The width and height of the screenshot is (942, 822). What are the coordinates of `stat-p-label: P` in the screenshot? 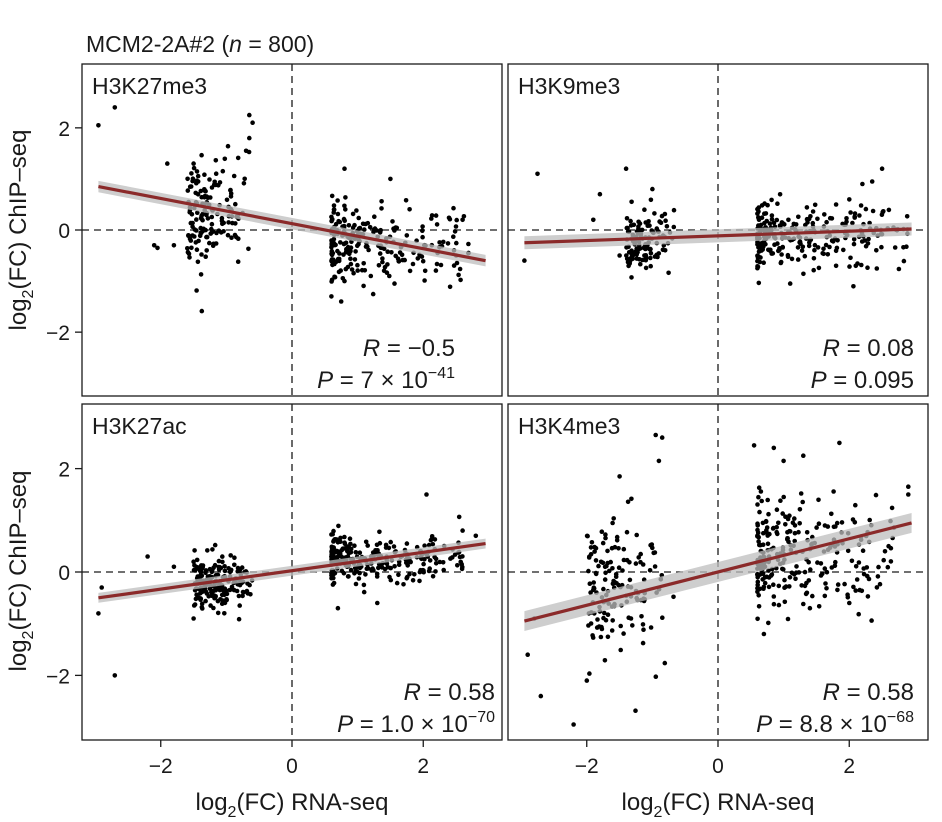 It's located at (325, 380).